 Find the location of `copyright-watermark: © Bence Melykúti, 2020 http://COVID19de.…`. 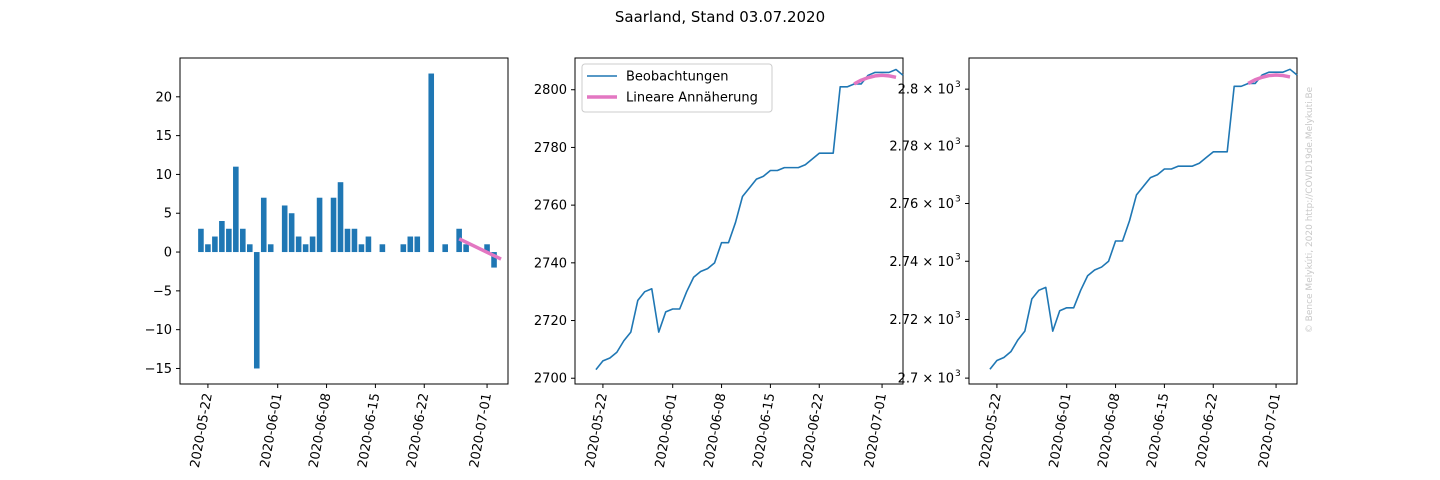

copyright-watermark: © Bence Melykúti, 2020 http://COVID19de.… is located at coordinates (1310, 209).